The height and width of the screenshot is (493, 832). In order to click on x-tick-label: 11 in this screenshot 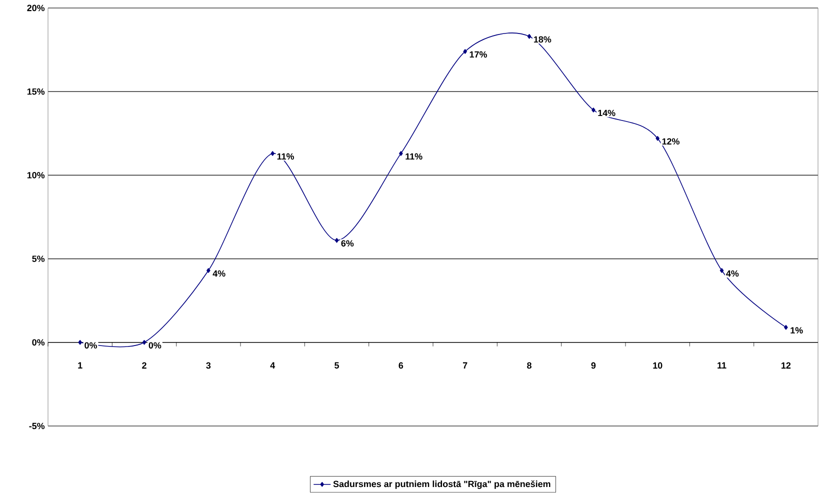, I will do `click(722, 365)`.